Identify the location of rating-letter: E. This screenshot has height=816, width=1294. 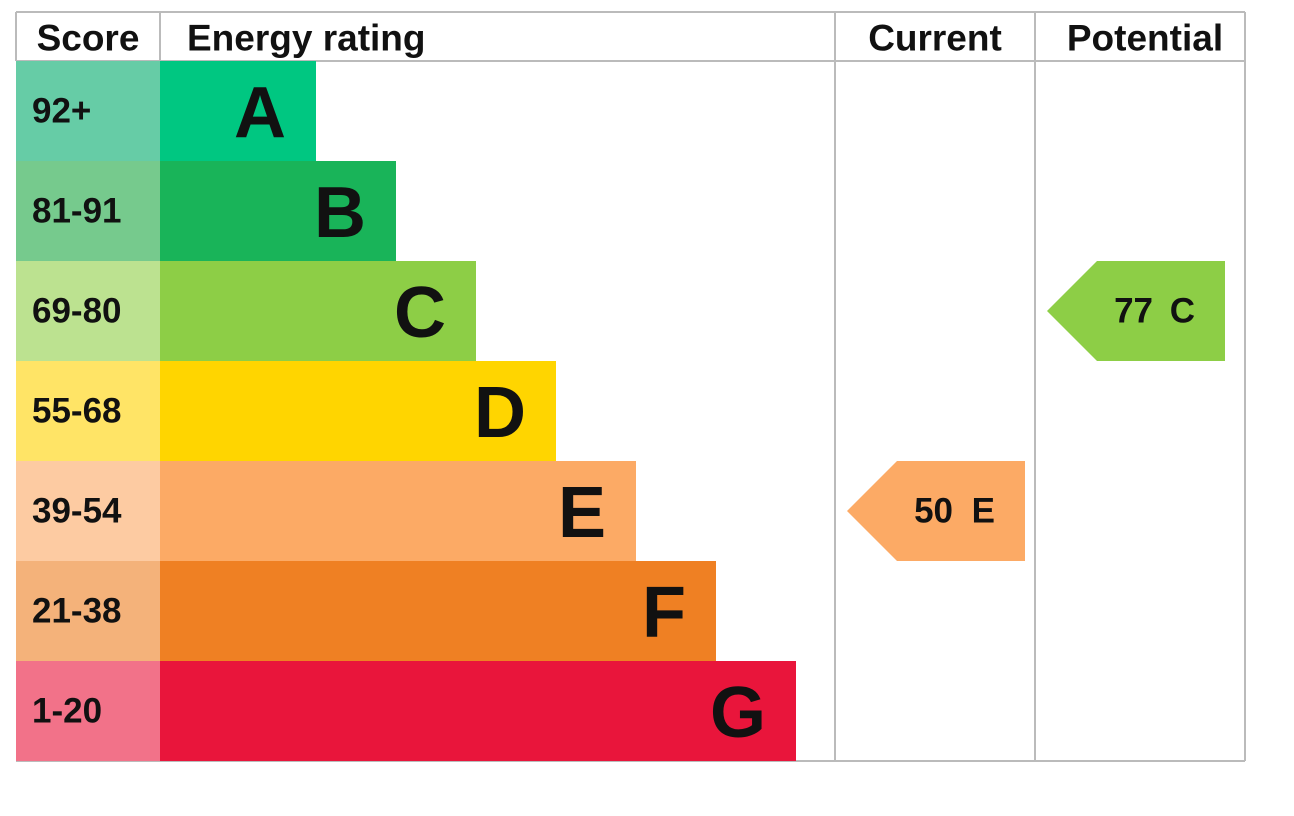
(582, 513).